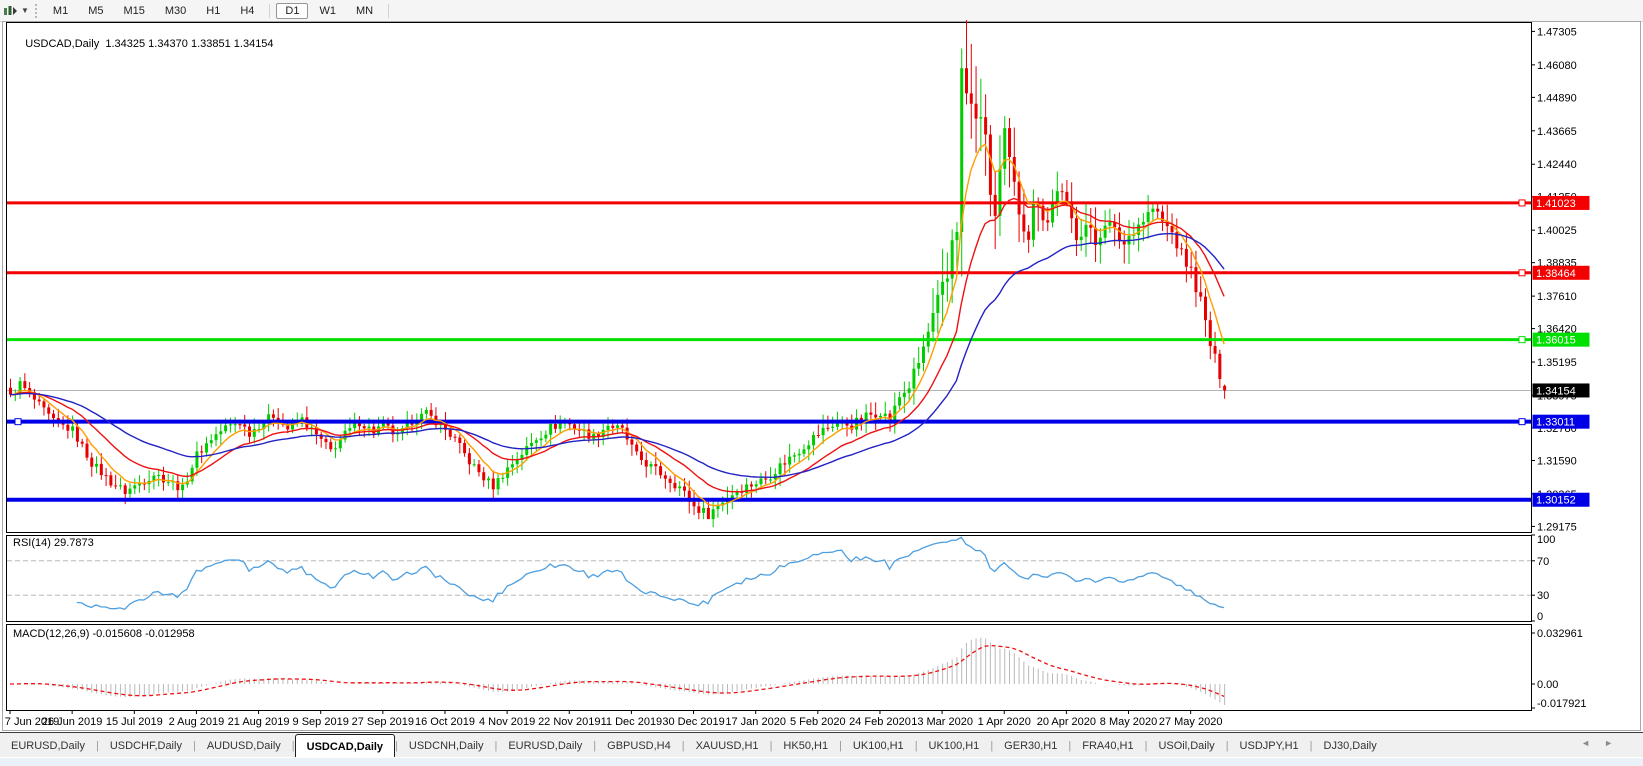 The width and height of the screenshot is (1643, 766). I want to click on price-tick-label: 1.40025, so click(1557, 231).